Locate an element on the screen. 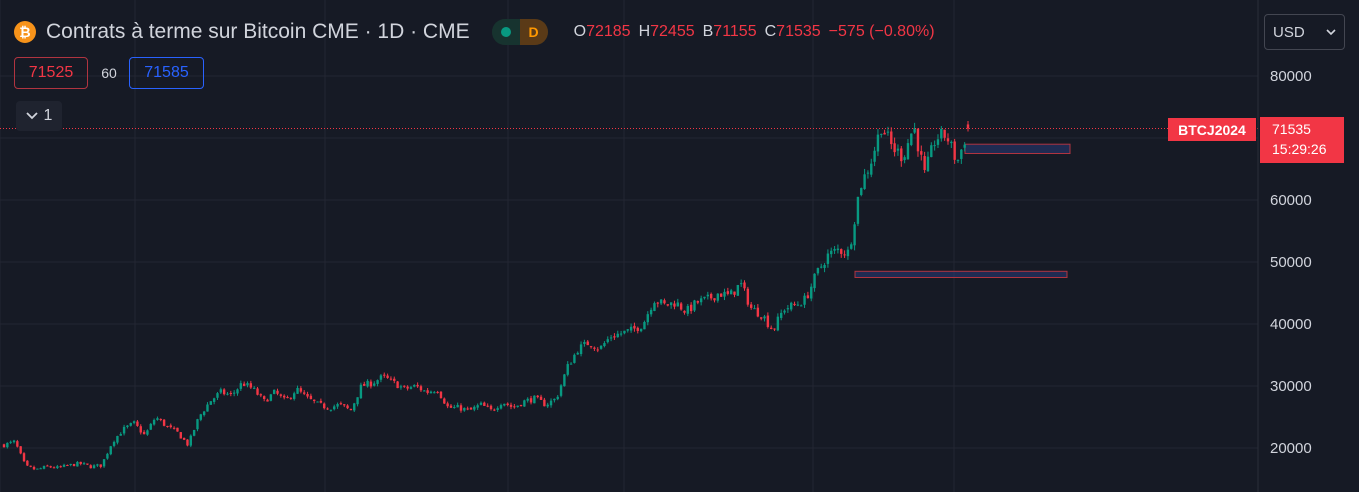 Image resolution: width=1359 pixels, height=492 pixels. indicators-collapse-button: 1 is located at coordinates (39, 116).